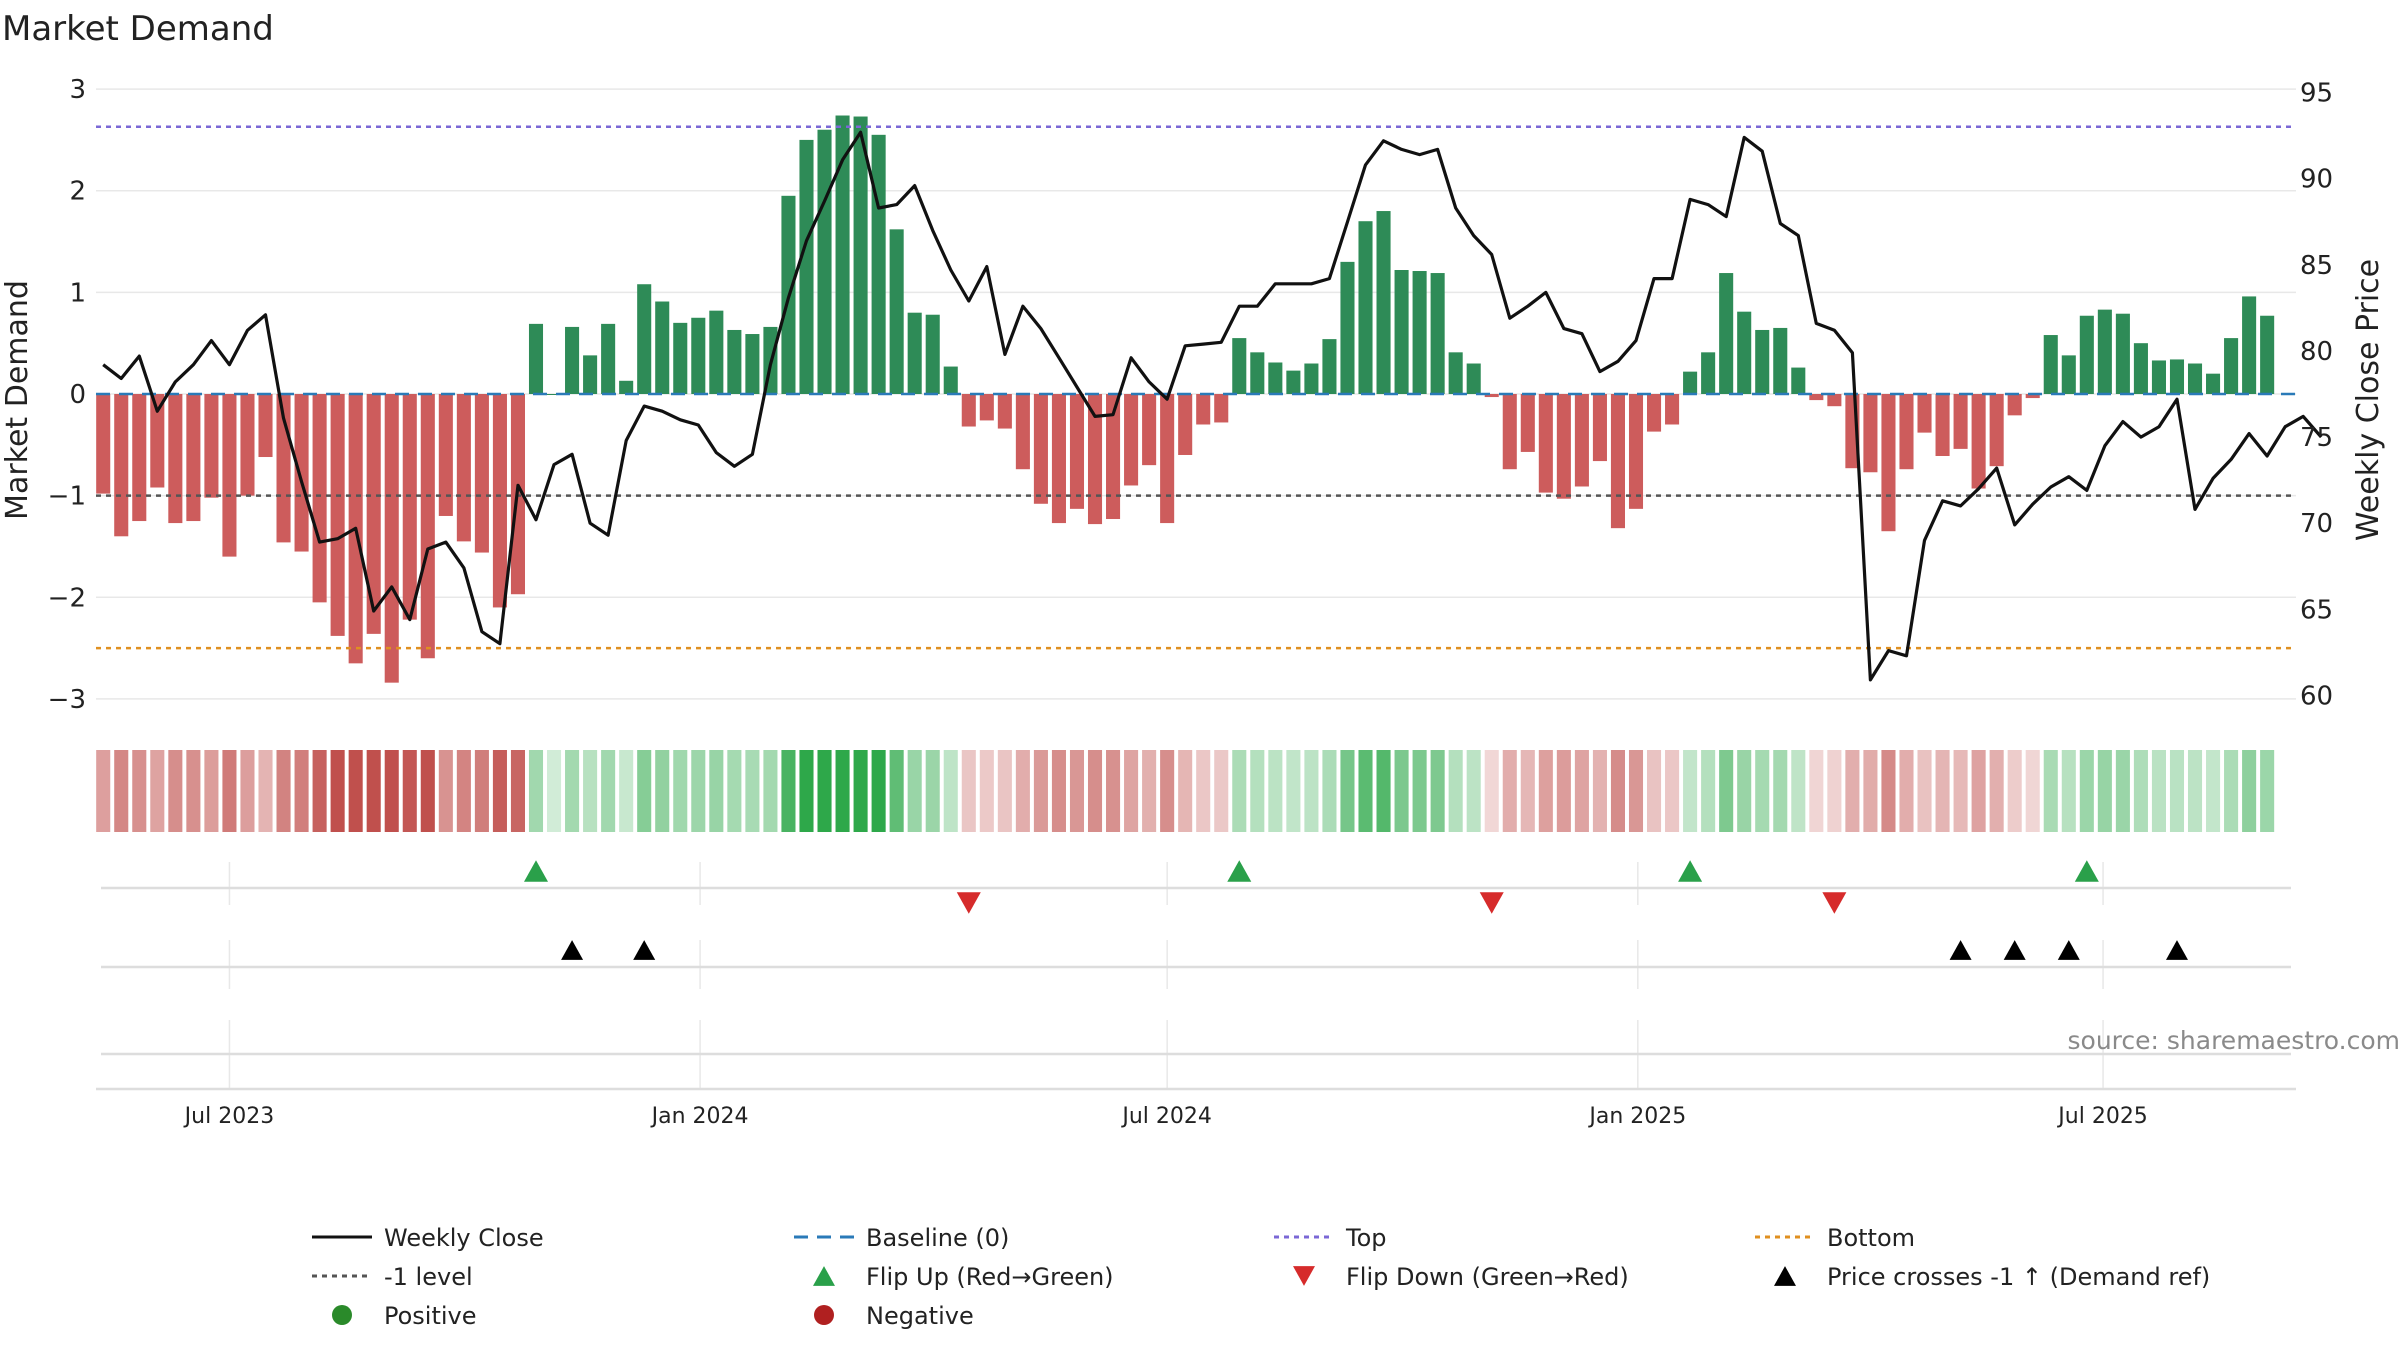 The height and width of the screenshot is (1350, 2400). What do you see at coordinates (2368, 400) in the screenshot?
I see `y2-axis-label: Weekly Close Price` at bounding box center [2368, 400].